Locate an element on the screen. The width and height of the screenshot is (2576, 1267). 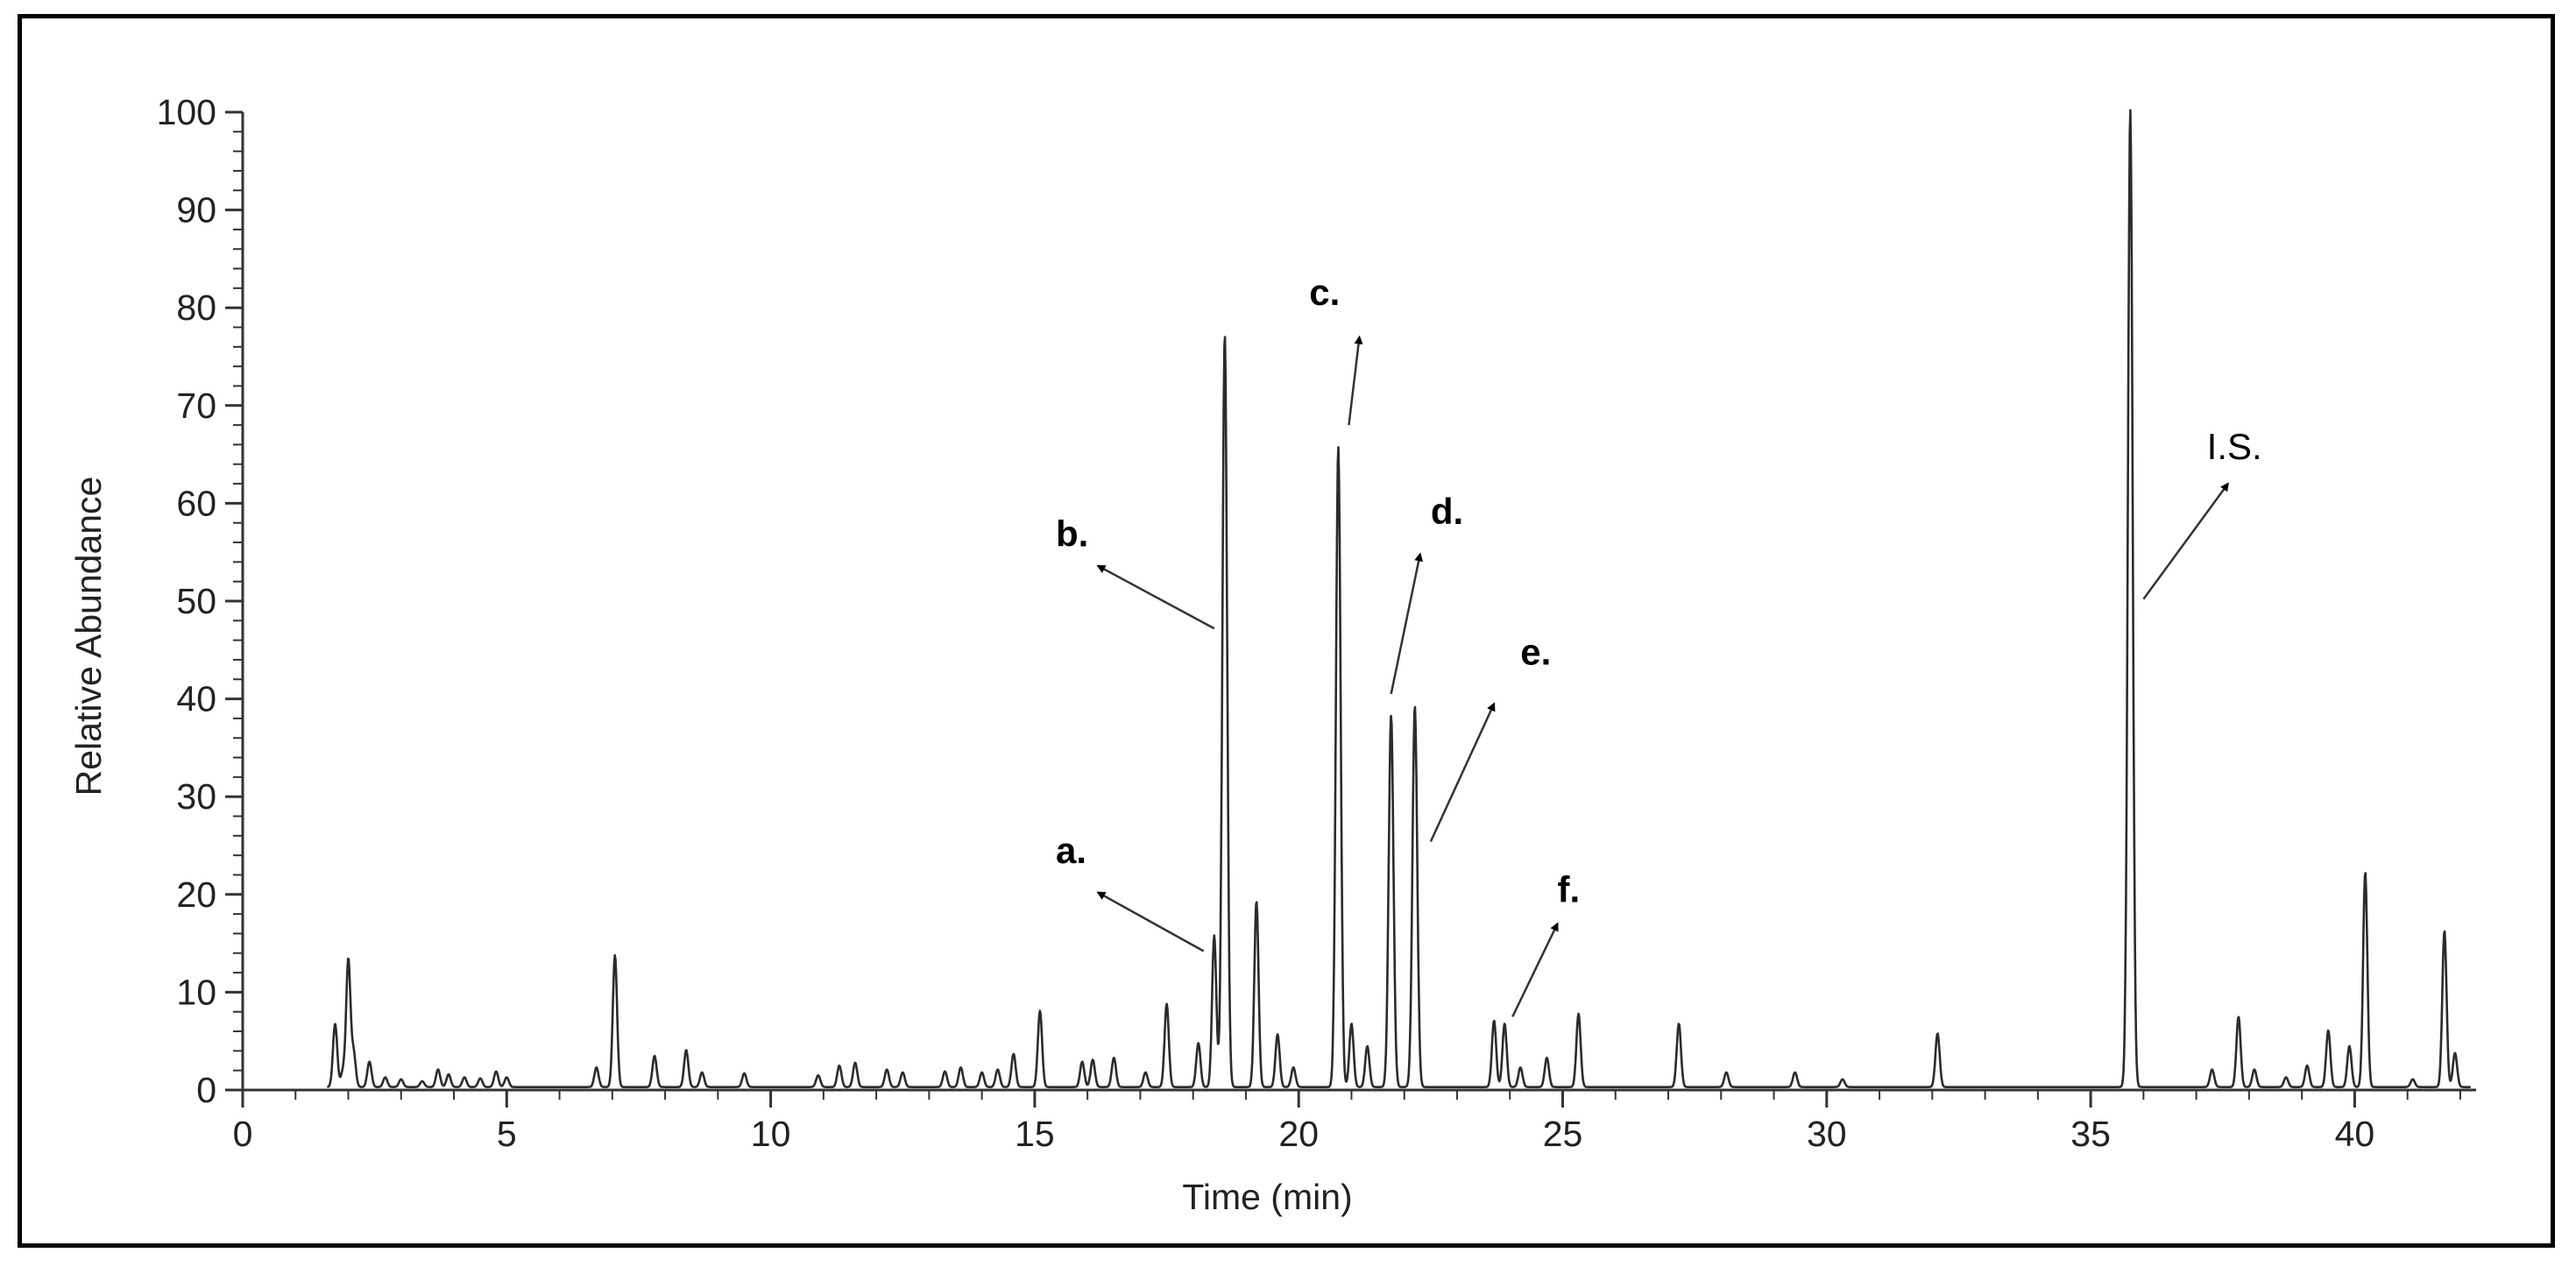
x-tick-label: 5 is located at coordinates (507, 1134).